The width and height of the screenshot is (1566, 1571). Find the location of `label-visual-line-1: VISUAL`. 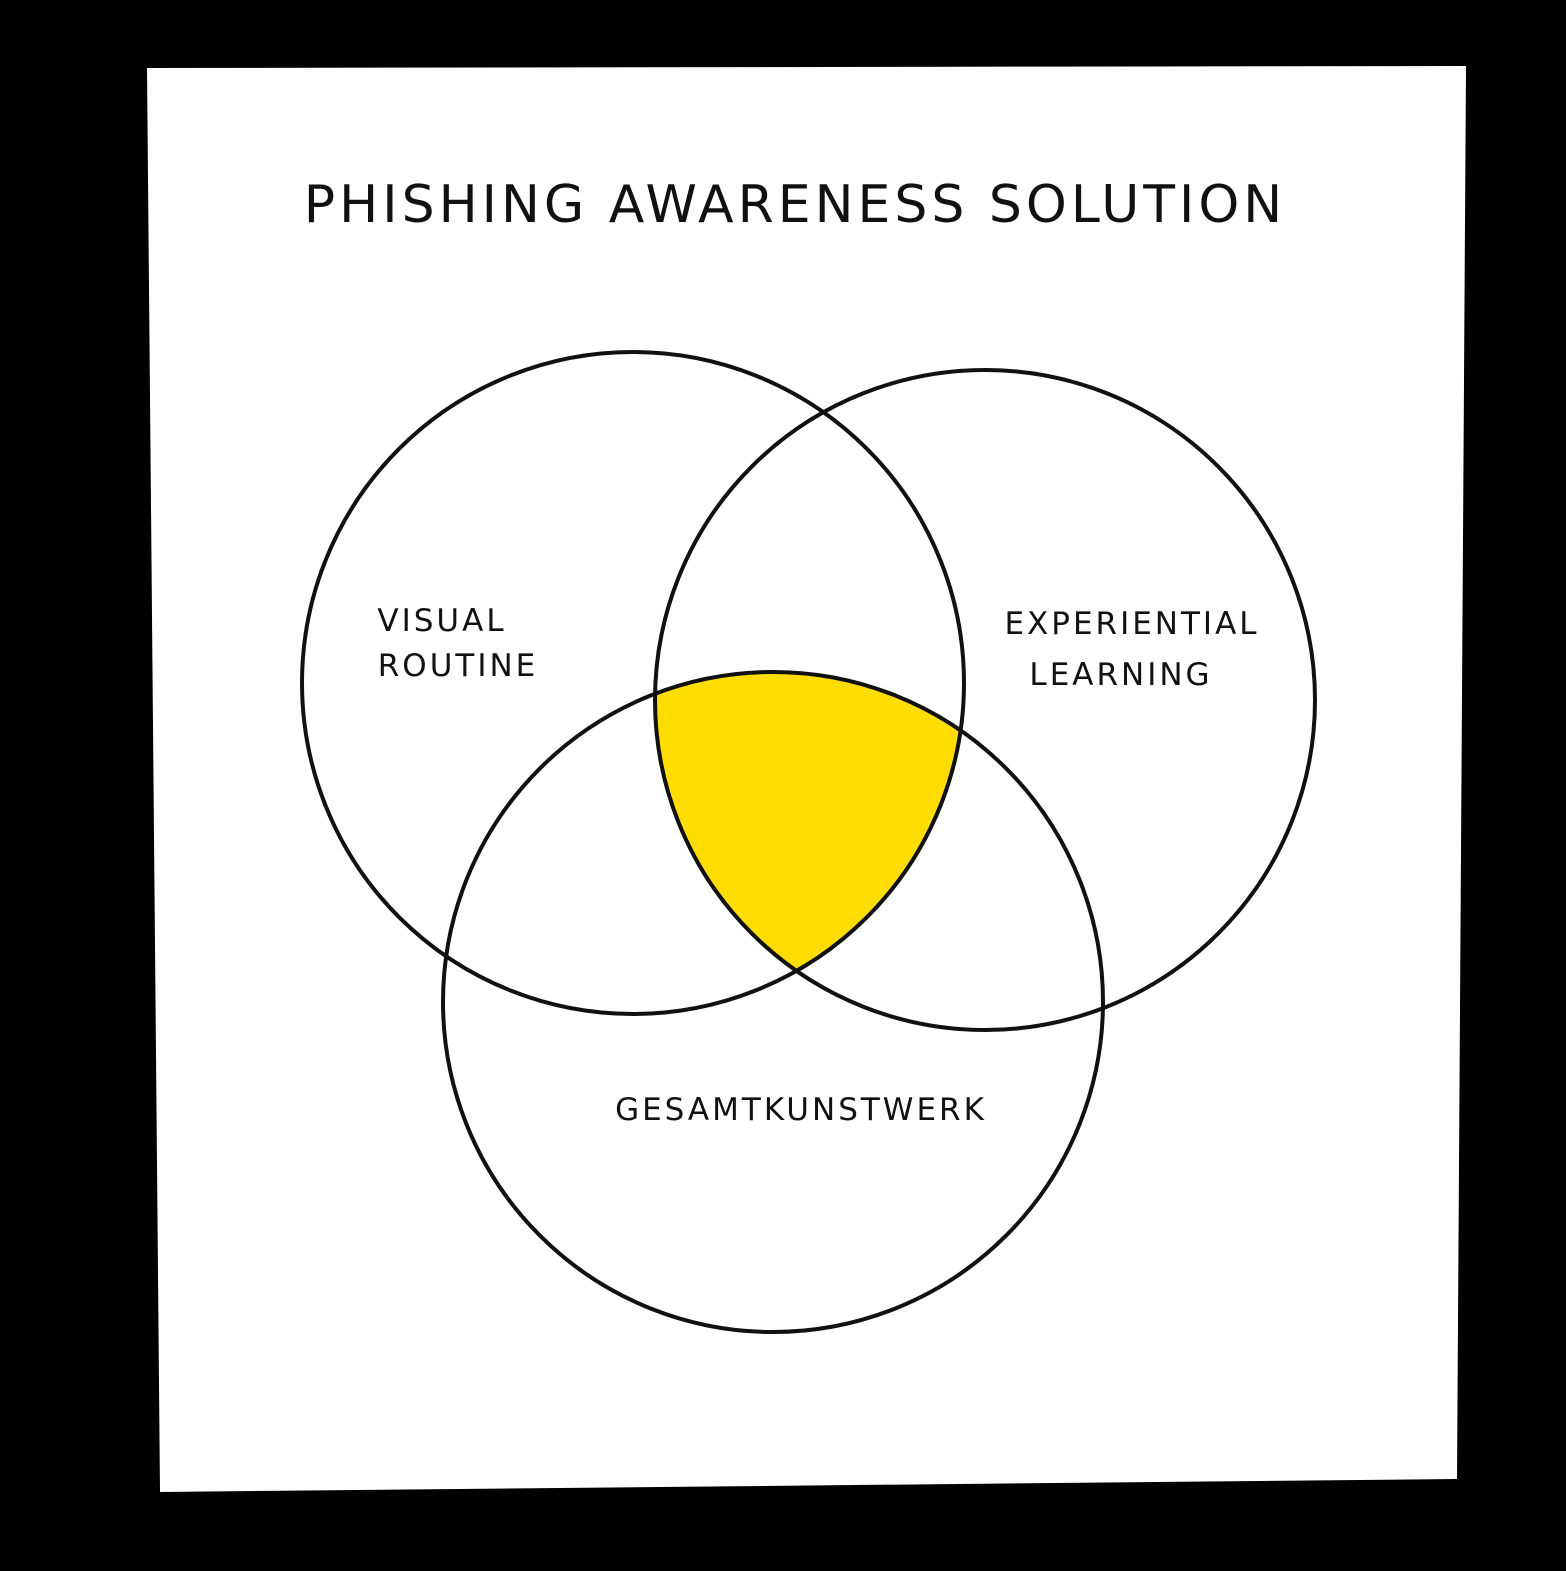

label-visual-line-1: VISUAL is located at coordinates (441, 621).